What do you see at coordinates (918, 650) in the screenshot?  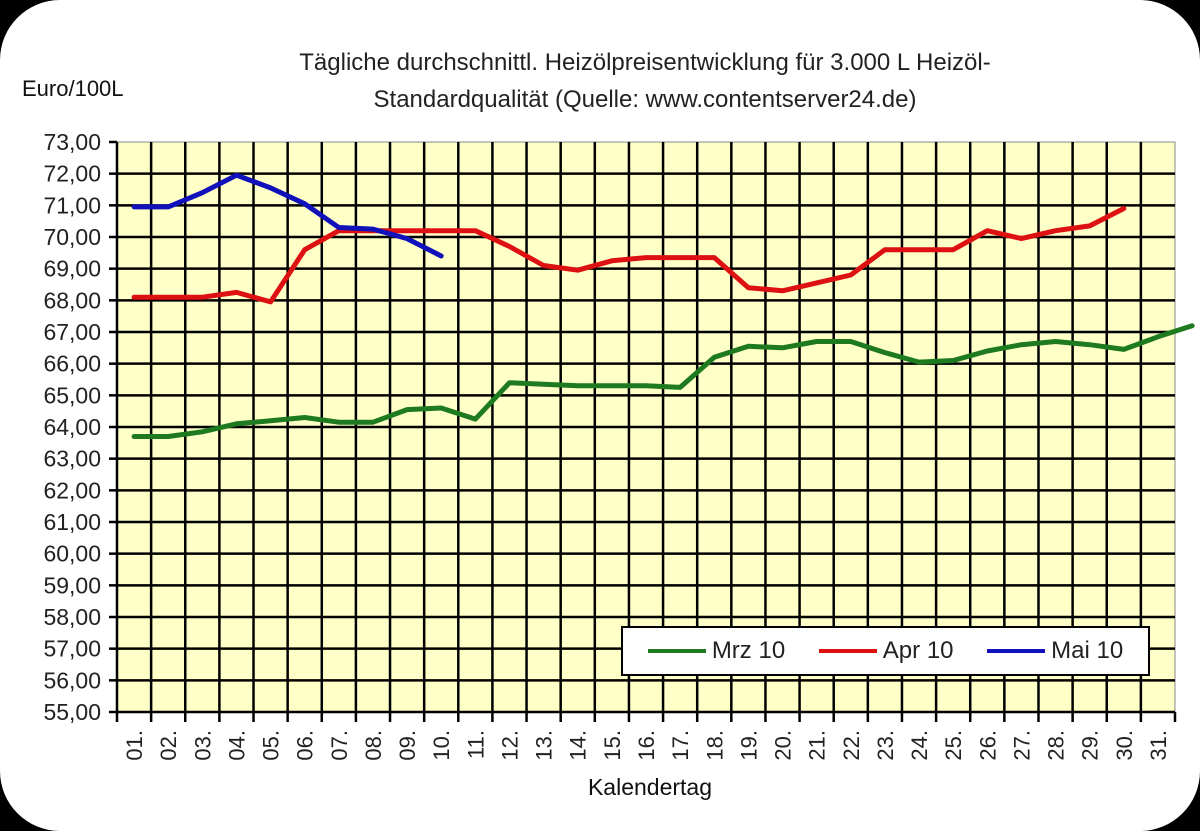 I see `legend-label: Apr 10` at bounding box center [918, 650].